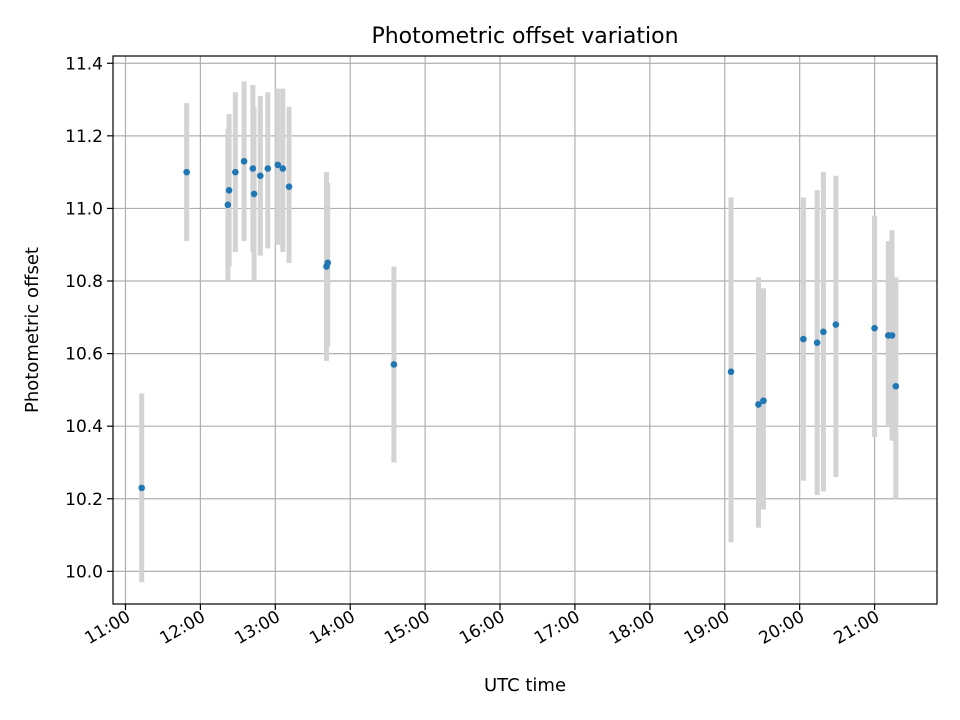 The image size is (960, 720). What do you see at coordinates (84, 427) in the screenshot?
I see `y-tick-label: 10.4` at bounding box center [84, 427].